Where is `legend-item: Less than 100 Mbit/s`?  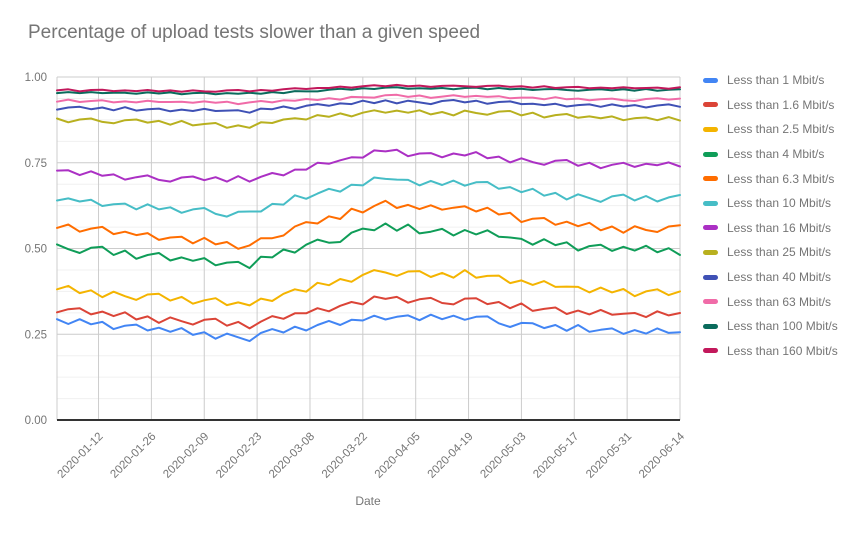 legend-item: Less than 100 Mbit/s is located at coordinates (770, 326).